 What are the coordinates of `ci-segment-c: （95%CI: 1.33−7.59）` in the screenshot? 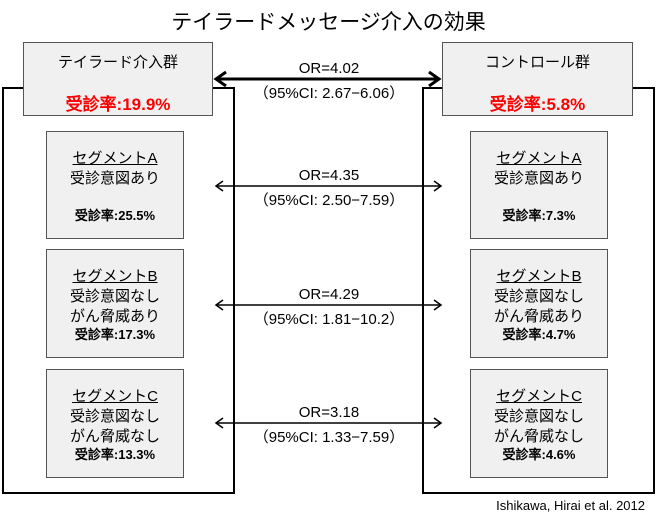 It's located at (329, 437).